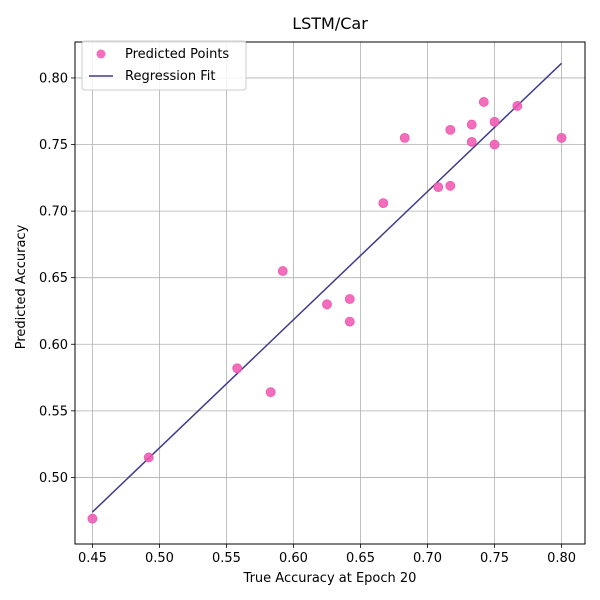 The height and width of the screenshot is (600, 600). Describe the element at coordinates (53, 411) in the screenshot. I see `y-tick-label: 0.55` at that location.